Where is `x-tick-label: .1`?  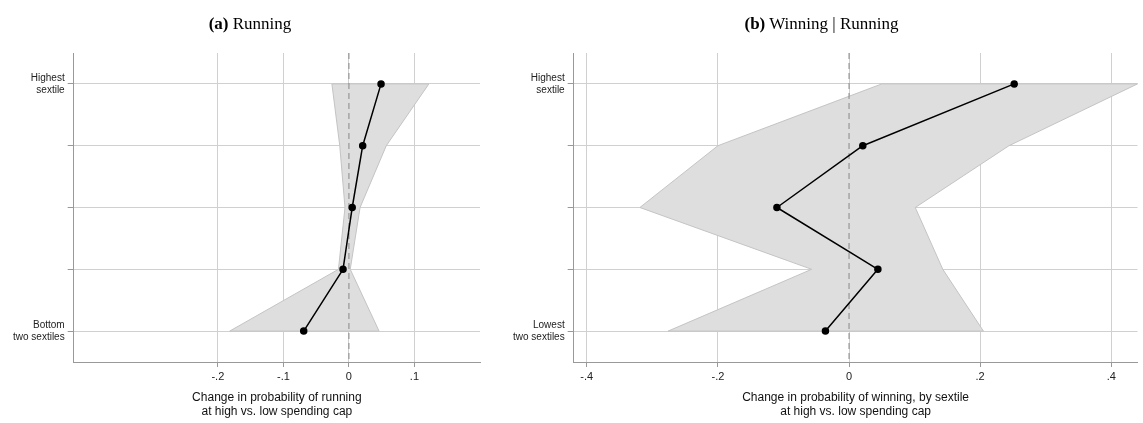
x-tick-label: .1 is located at coordinates (414, 375).